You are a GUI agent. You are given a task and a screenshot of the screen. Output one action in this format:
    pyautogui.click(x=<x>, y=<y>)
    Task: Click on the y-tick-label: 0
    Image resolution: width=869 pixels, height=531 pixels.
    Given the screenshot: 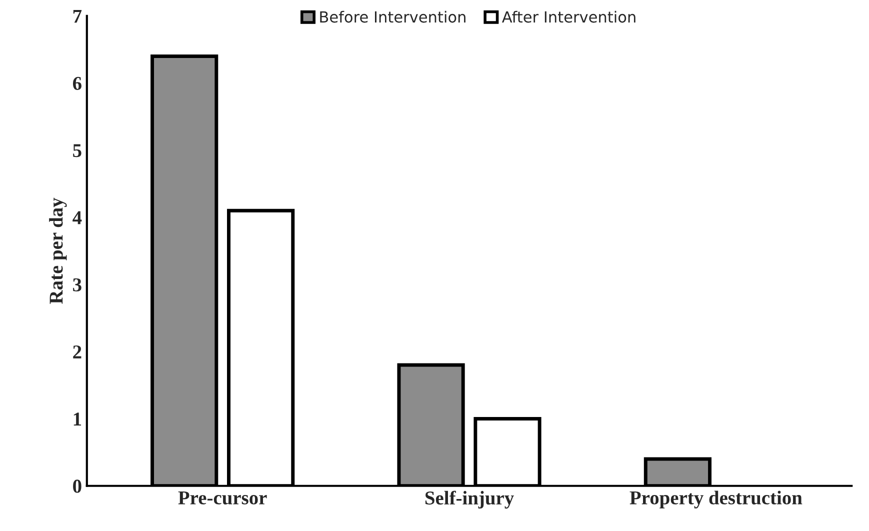 What is the action you would take?
    pyautogui.click(x=77, y=486)
    